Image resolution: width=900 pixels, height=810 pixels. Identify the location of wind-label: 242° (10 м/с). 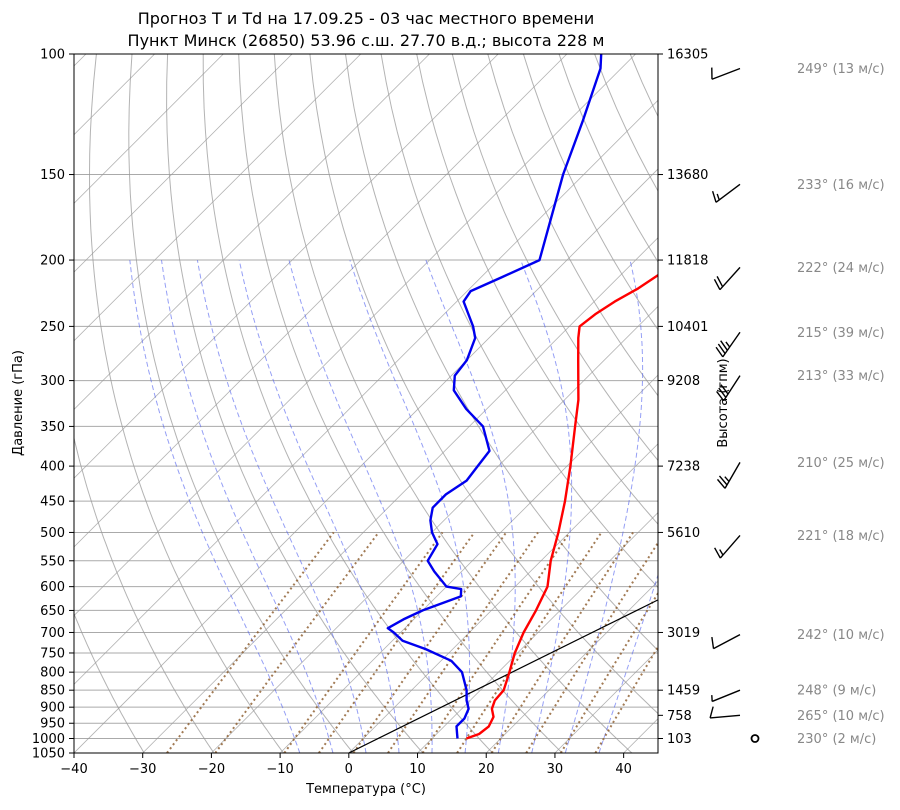
(841, 635).